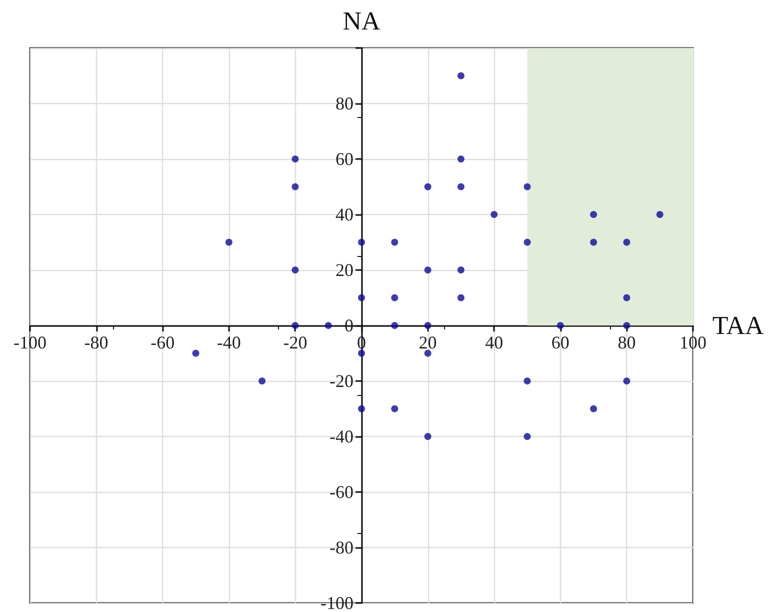  Describe the element at coordinates (345, 214) in the screenshot. I see `y-tick-label: 40` at that location.